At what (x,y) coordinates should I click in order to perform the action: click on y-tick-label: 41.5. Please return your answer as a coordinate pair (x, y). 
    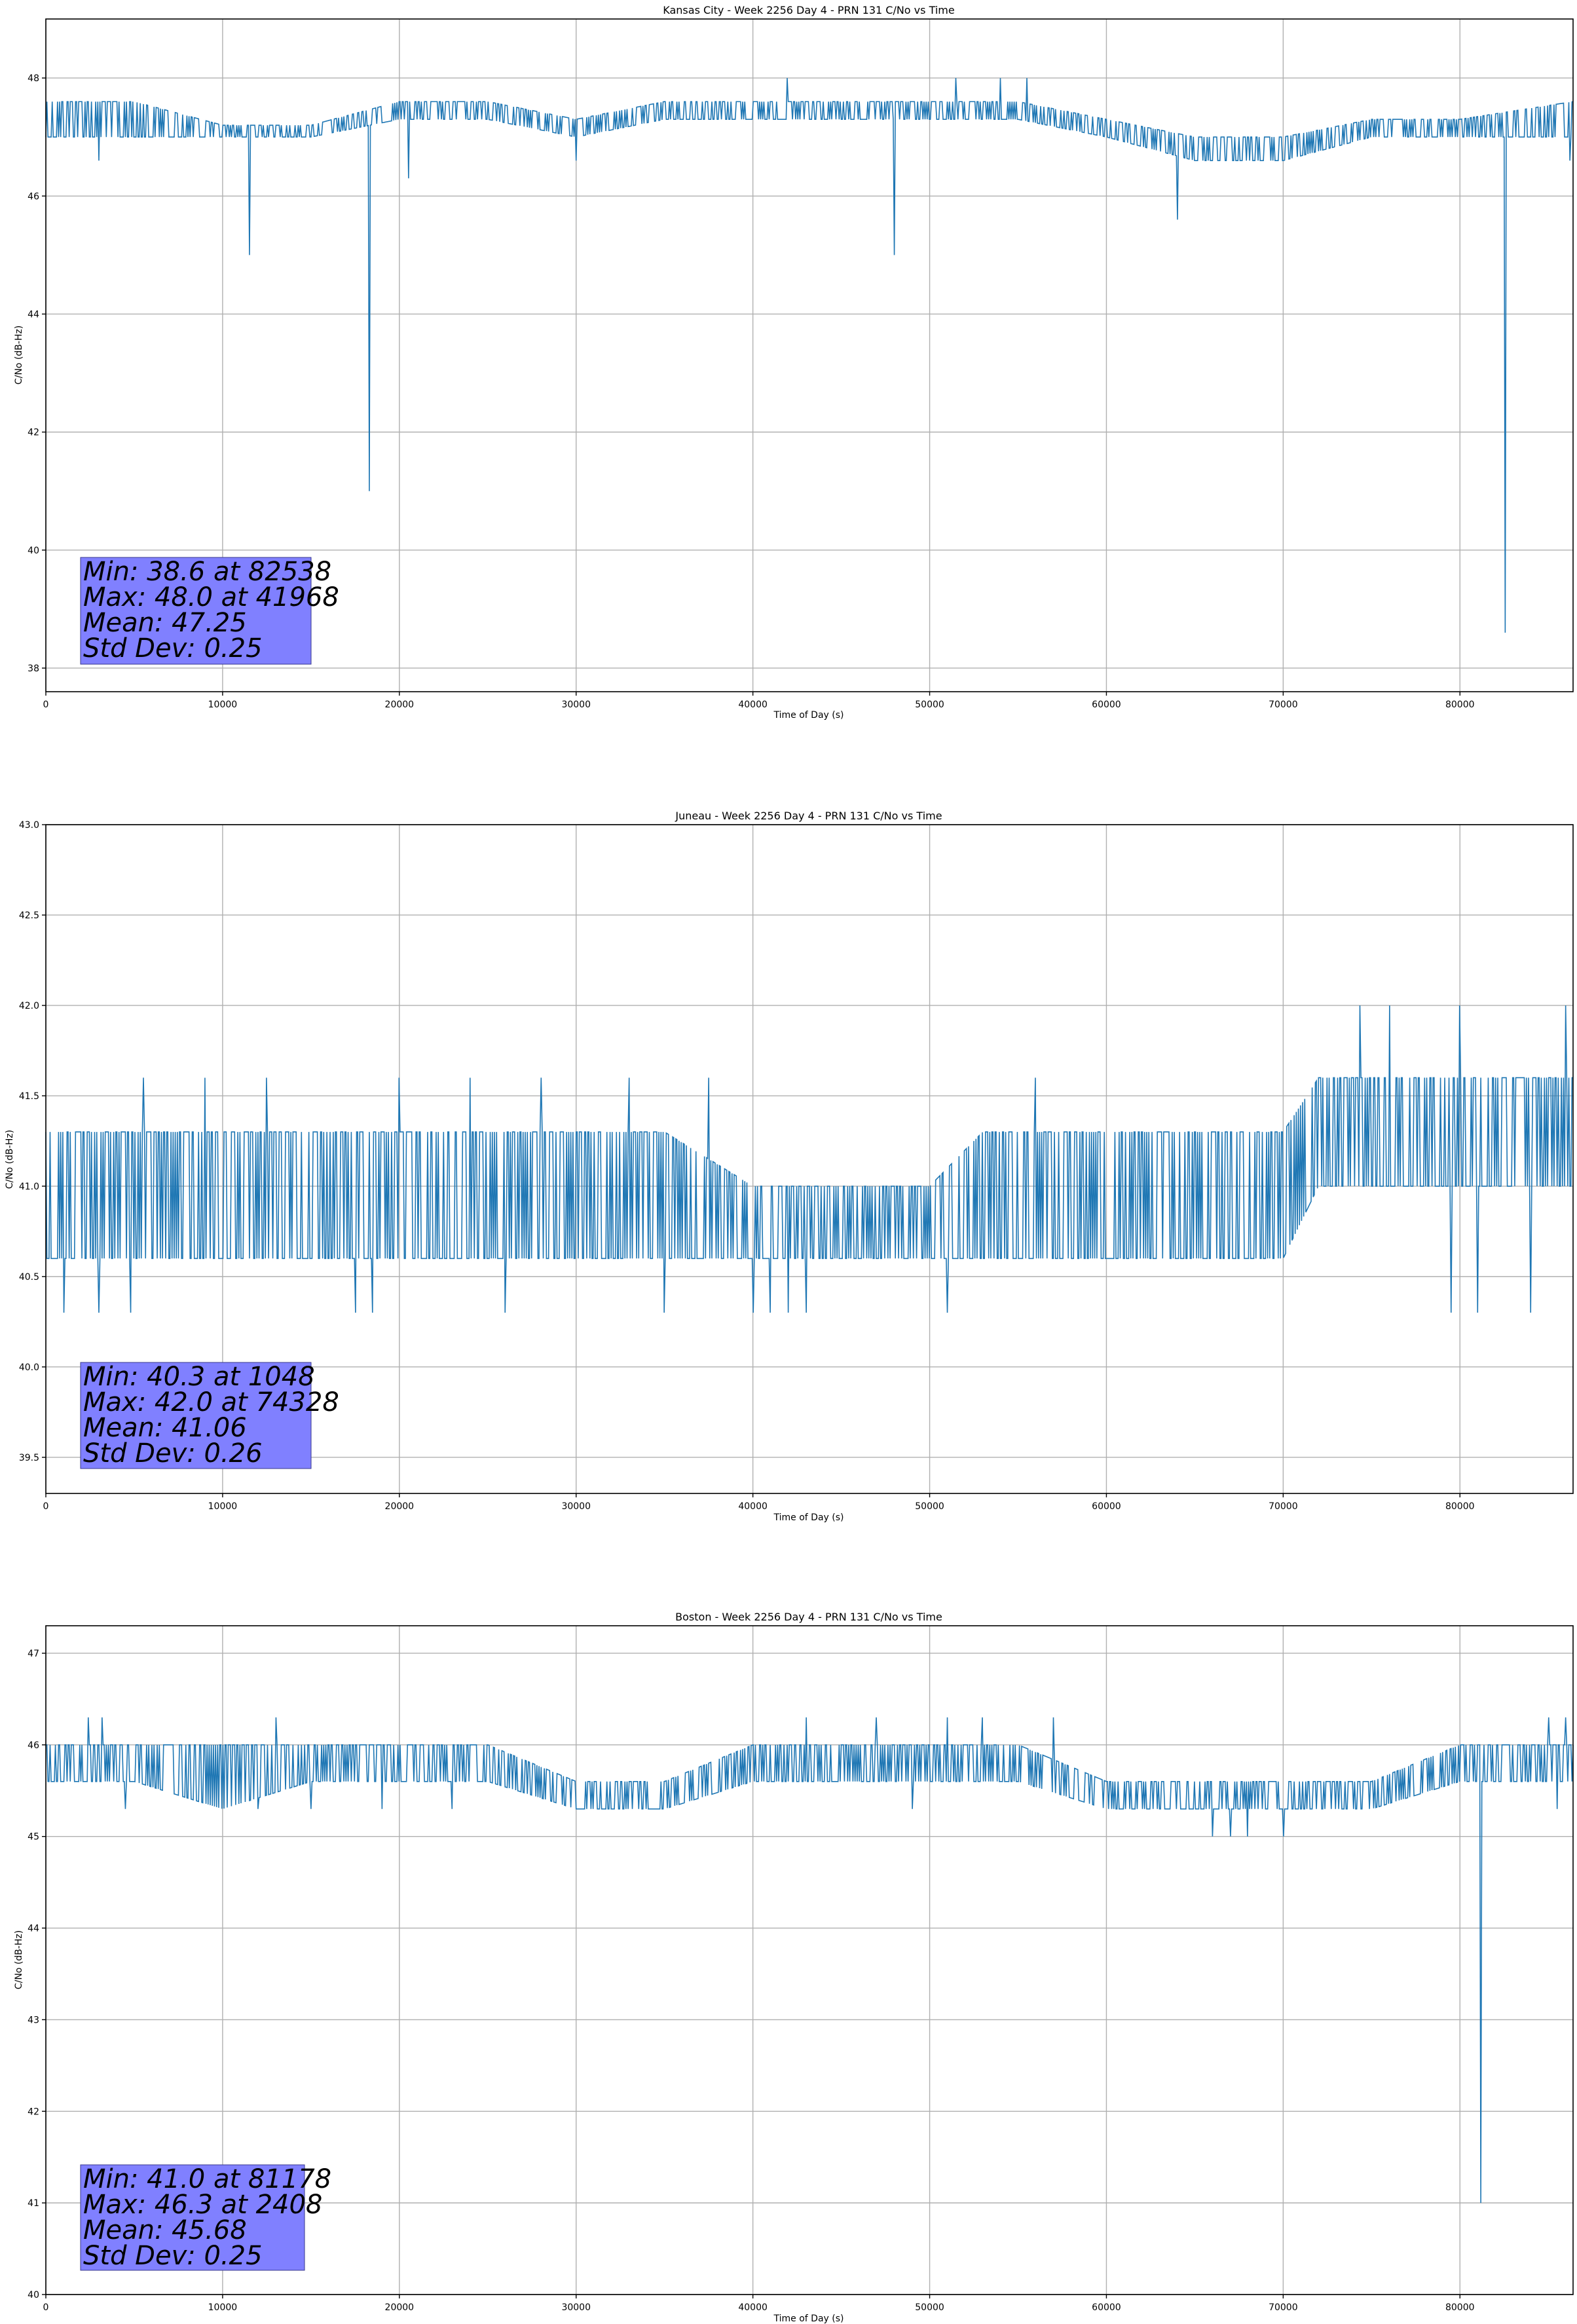
    Looking at the image, I should click on (29, 1096).